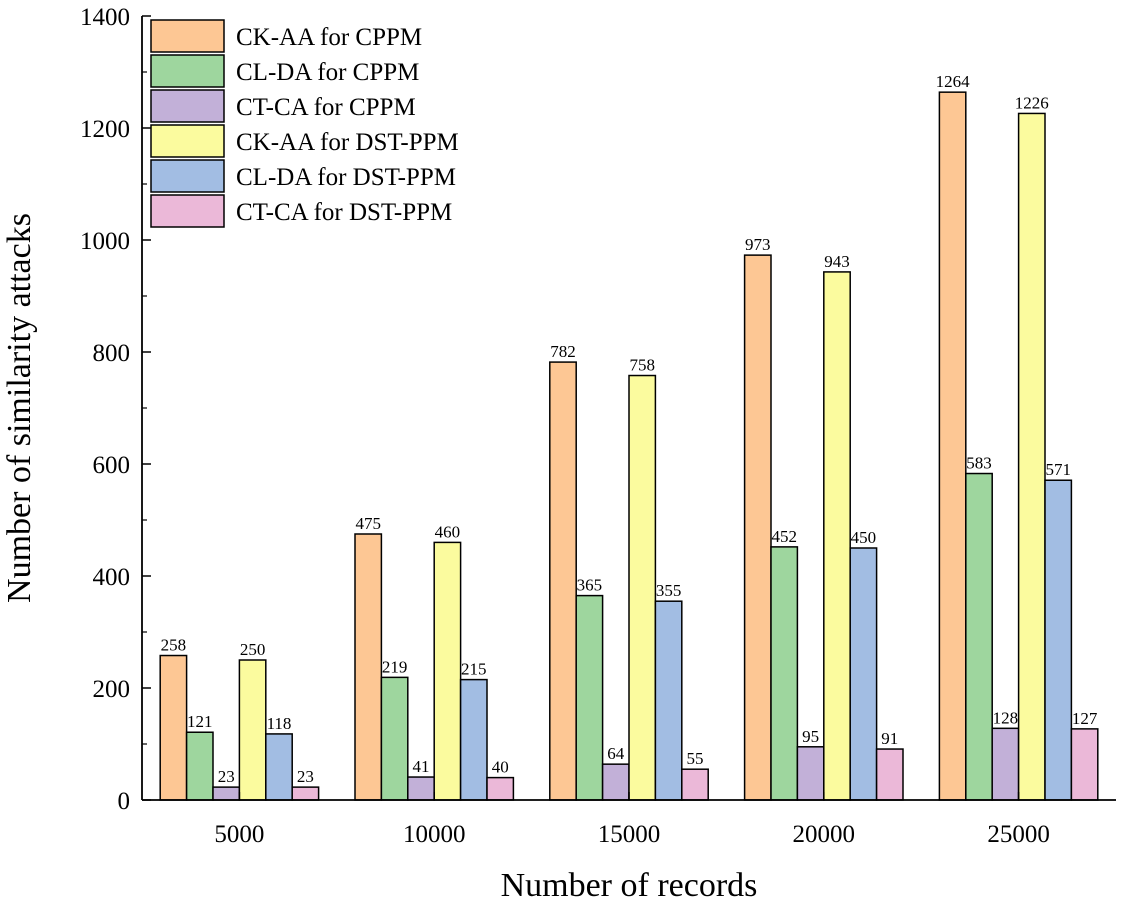 The image size is (1129, 901). What do you see at coordinates (448, 531) in the screenshot?
I see `data-label: 460` at bounding box center [448, 531].